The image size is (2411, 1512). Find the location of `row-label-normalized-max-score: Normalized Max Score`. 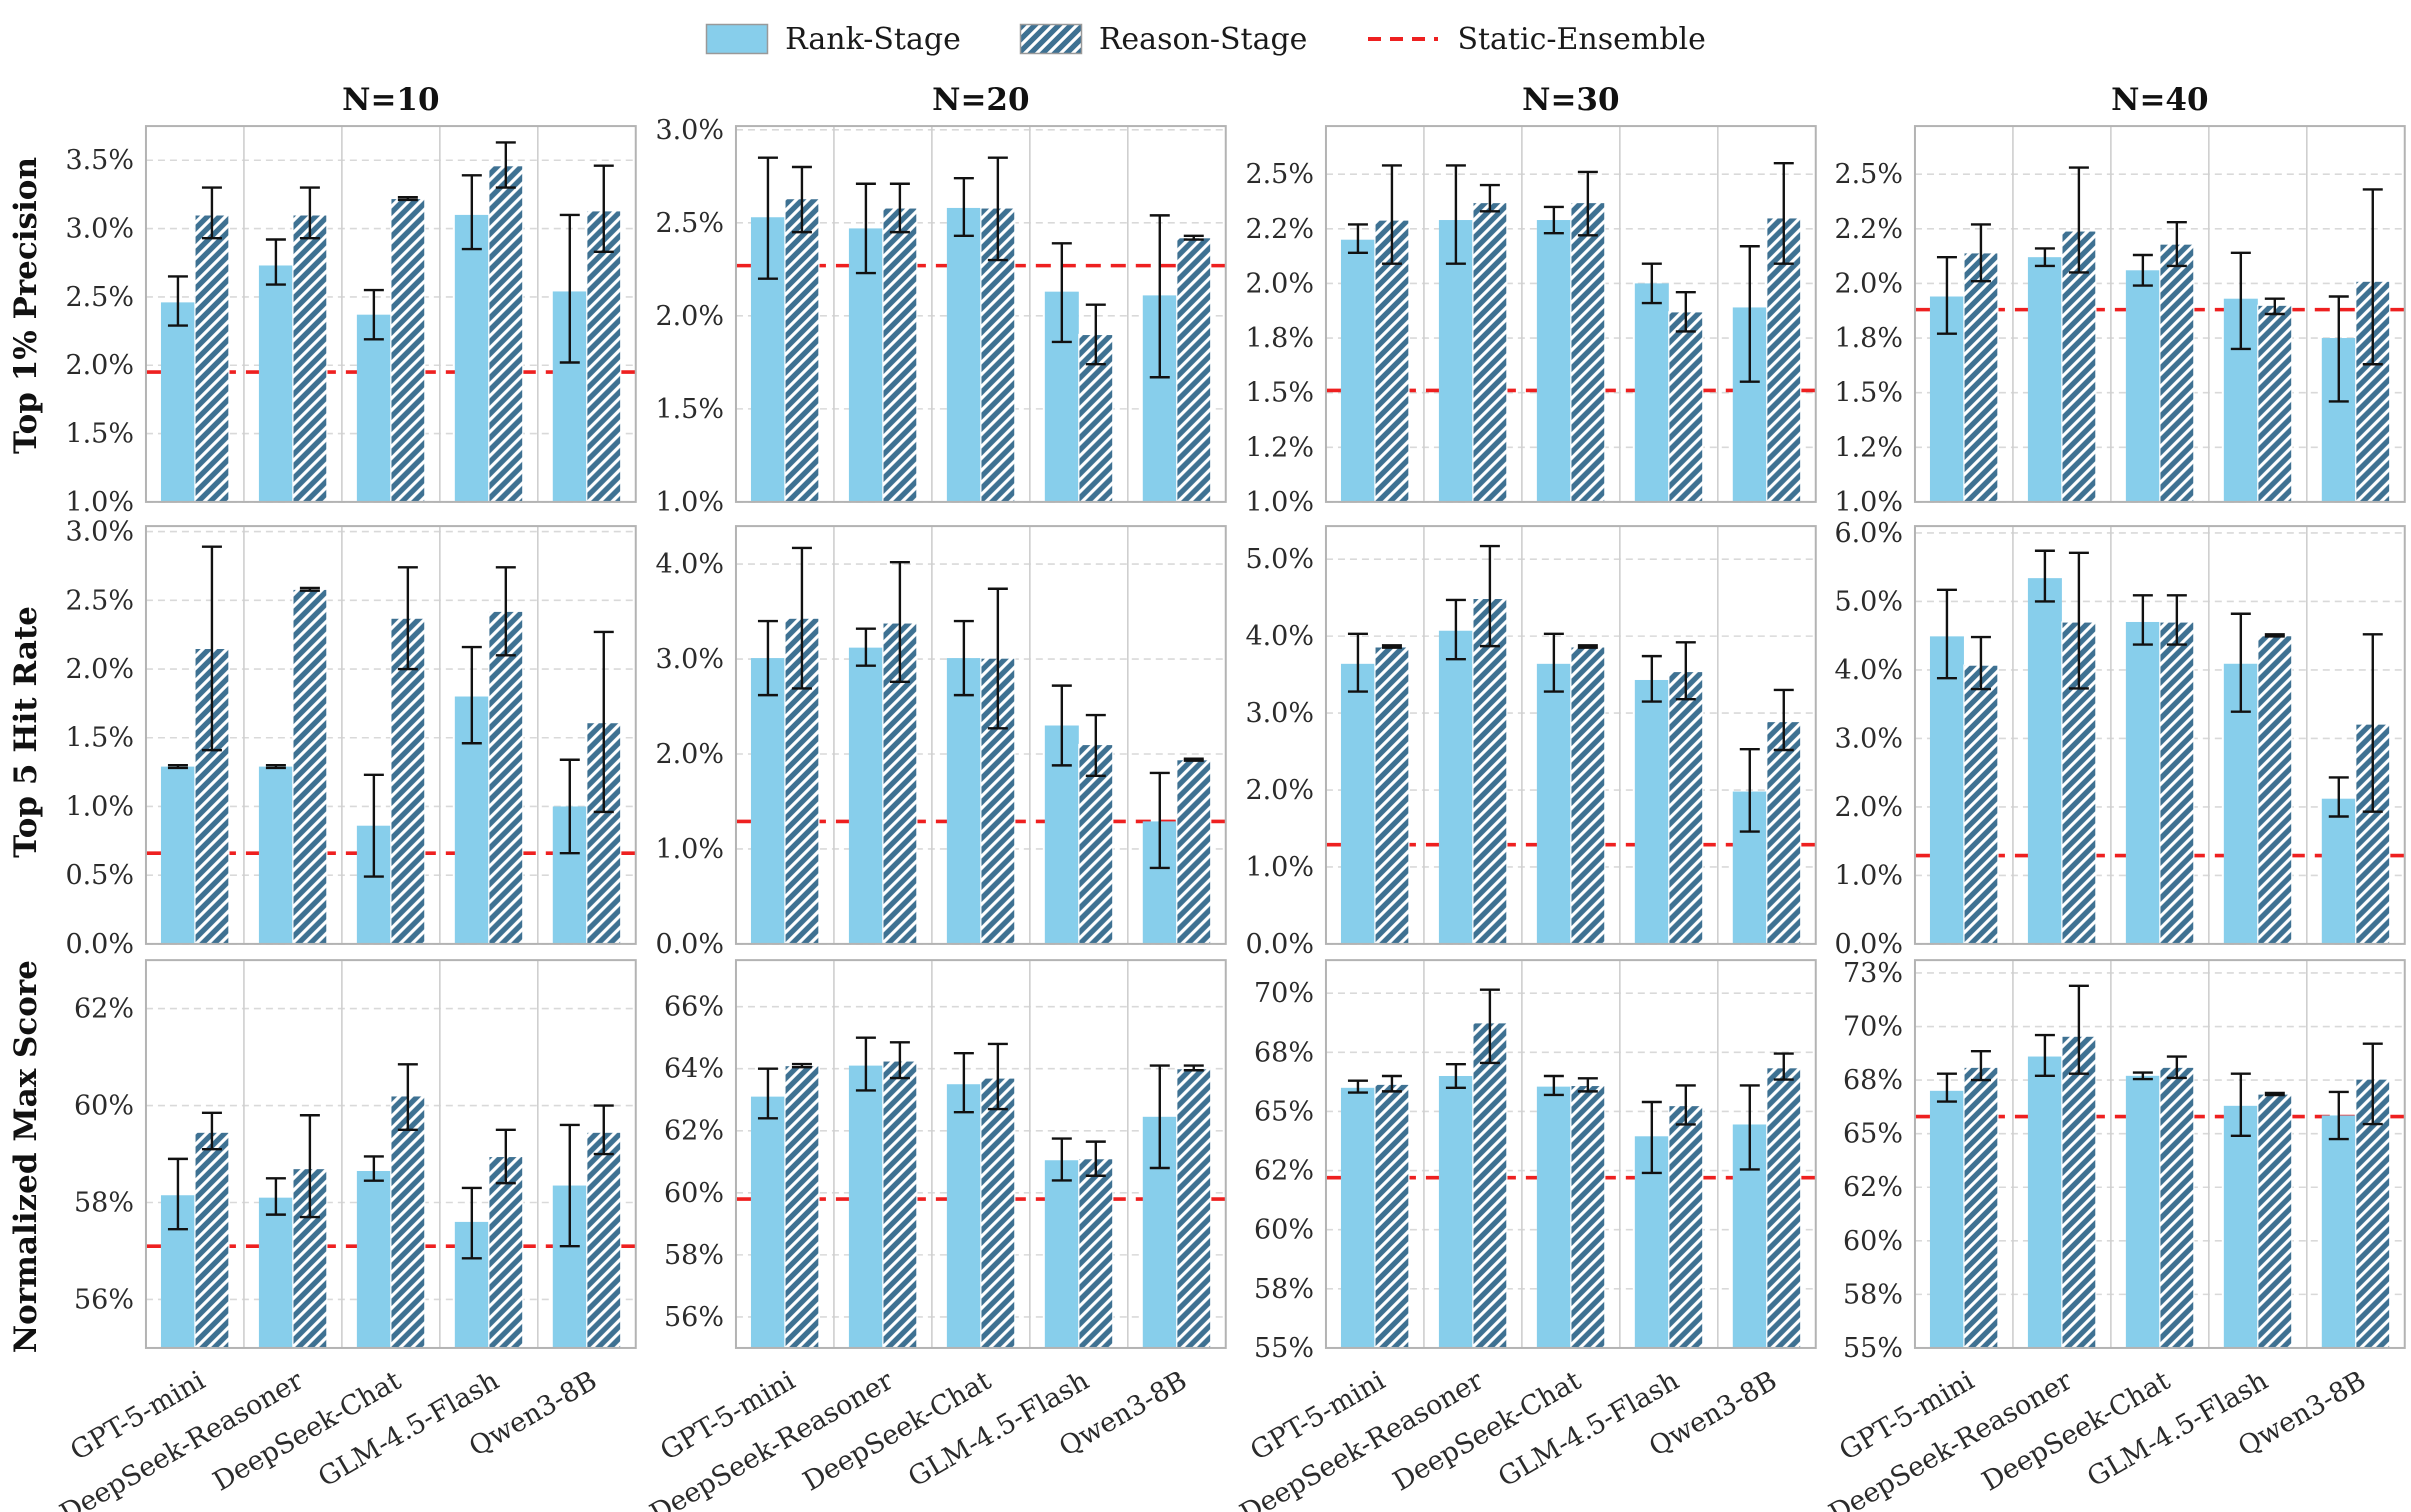

row-label-normalized-max-score: Normalized Max Score is located at coordinates (26, 1157).